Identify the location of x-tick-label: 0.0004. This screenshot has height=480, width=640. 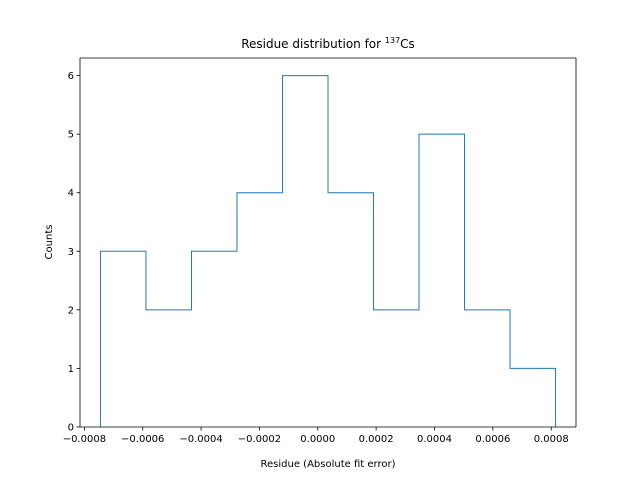
(434, 439).